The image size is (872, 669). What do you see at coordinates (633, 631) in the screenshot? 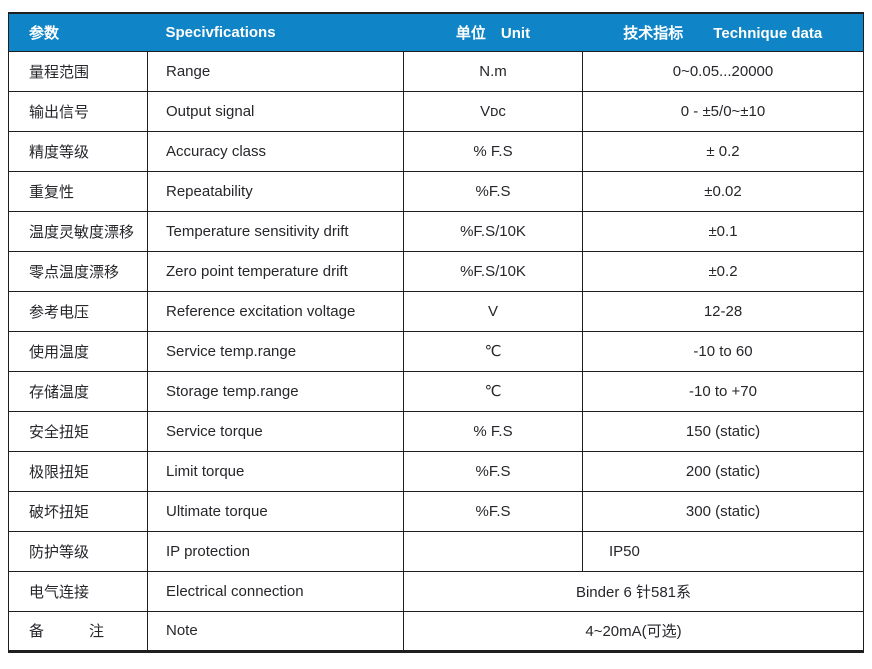
I see `value-cell-merged: 4~20mA(可选)` at bounding box center [633, 631].